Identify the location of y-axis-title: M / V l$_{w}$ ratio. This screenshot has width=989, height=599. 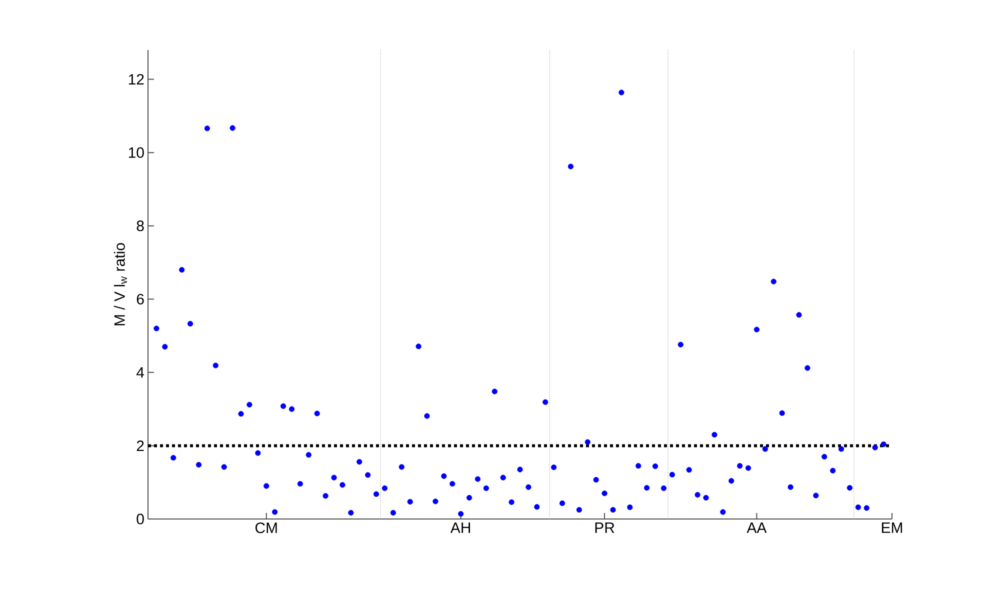
(120, 284).